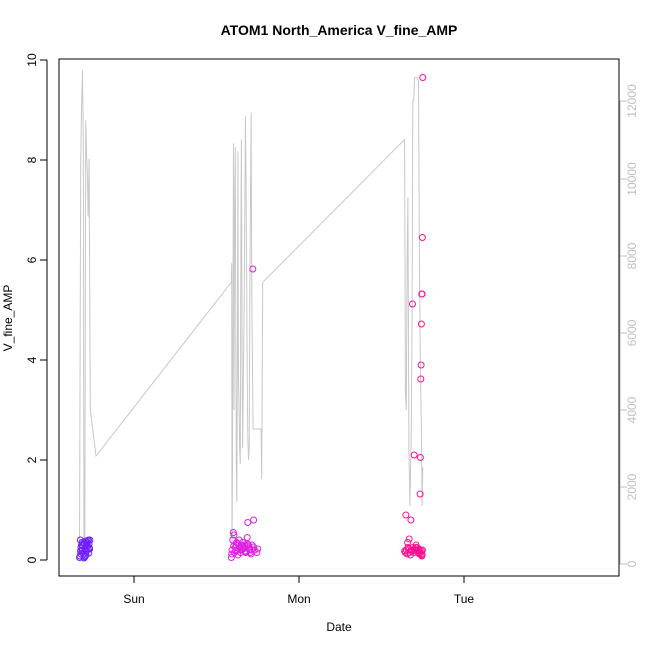  What do you see at coordinates (32, 60) in the screenshot?
I see `y-tick-label-10: 10` at bounding box center [32, 60].